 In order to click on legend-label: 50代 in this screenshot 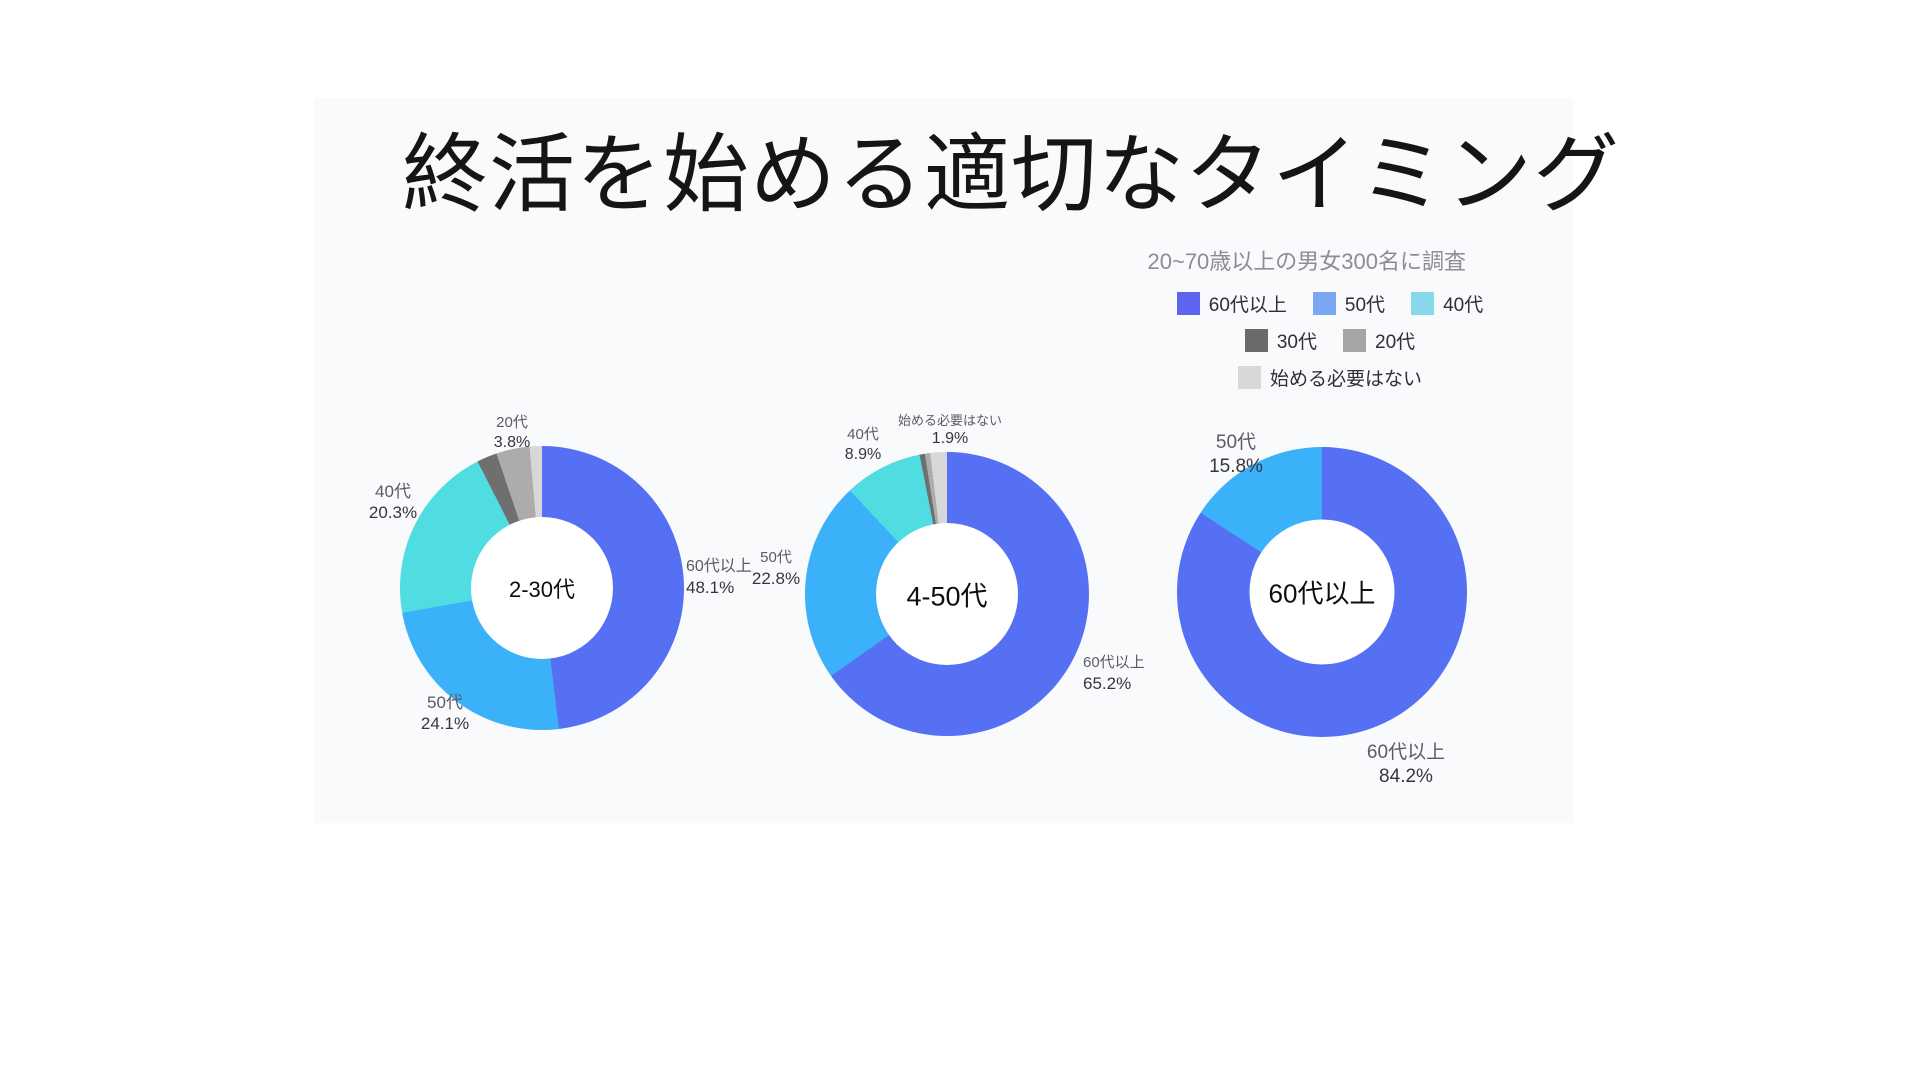, I will do `click(1365, 305)`.